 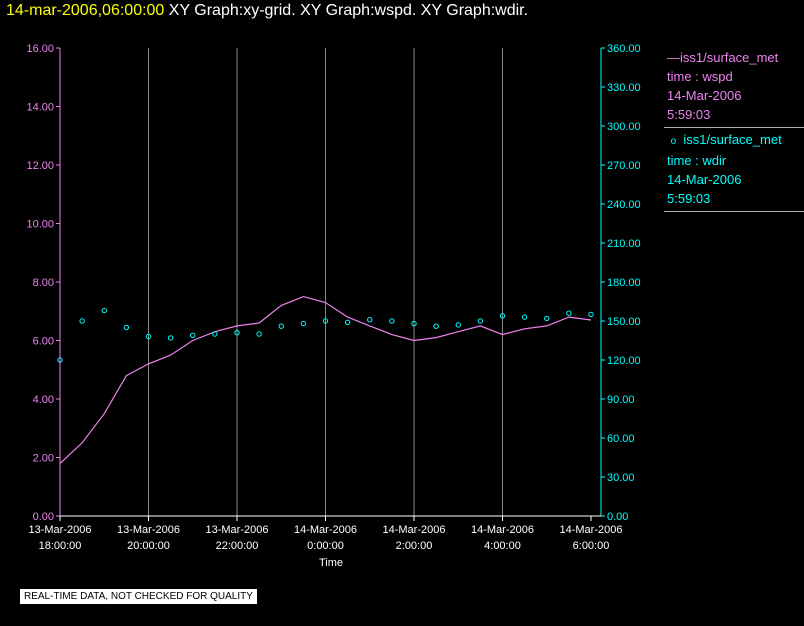 I want to click on left-tick-label: 6.00, so click(x=43, y=342).